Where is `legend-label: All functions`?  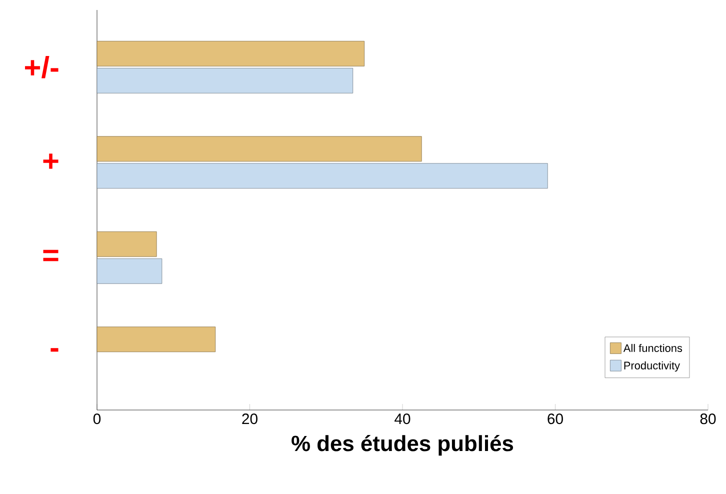 legend-label: All functions is located at coordinates (652, 348).